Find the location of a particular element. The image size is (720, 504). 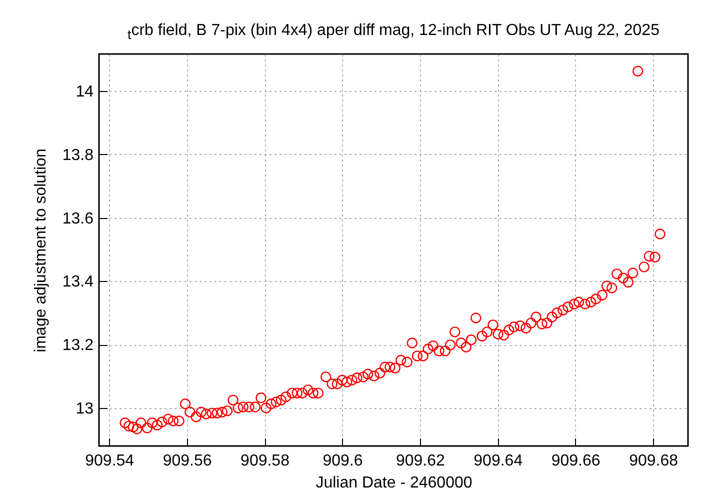

y-axis-title: image adjustment to solution is located at coordinates (41, 250).